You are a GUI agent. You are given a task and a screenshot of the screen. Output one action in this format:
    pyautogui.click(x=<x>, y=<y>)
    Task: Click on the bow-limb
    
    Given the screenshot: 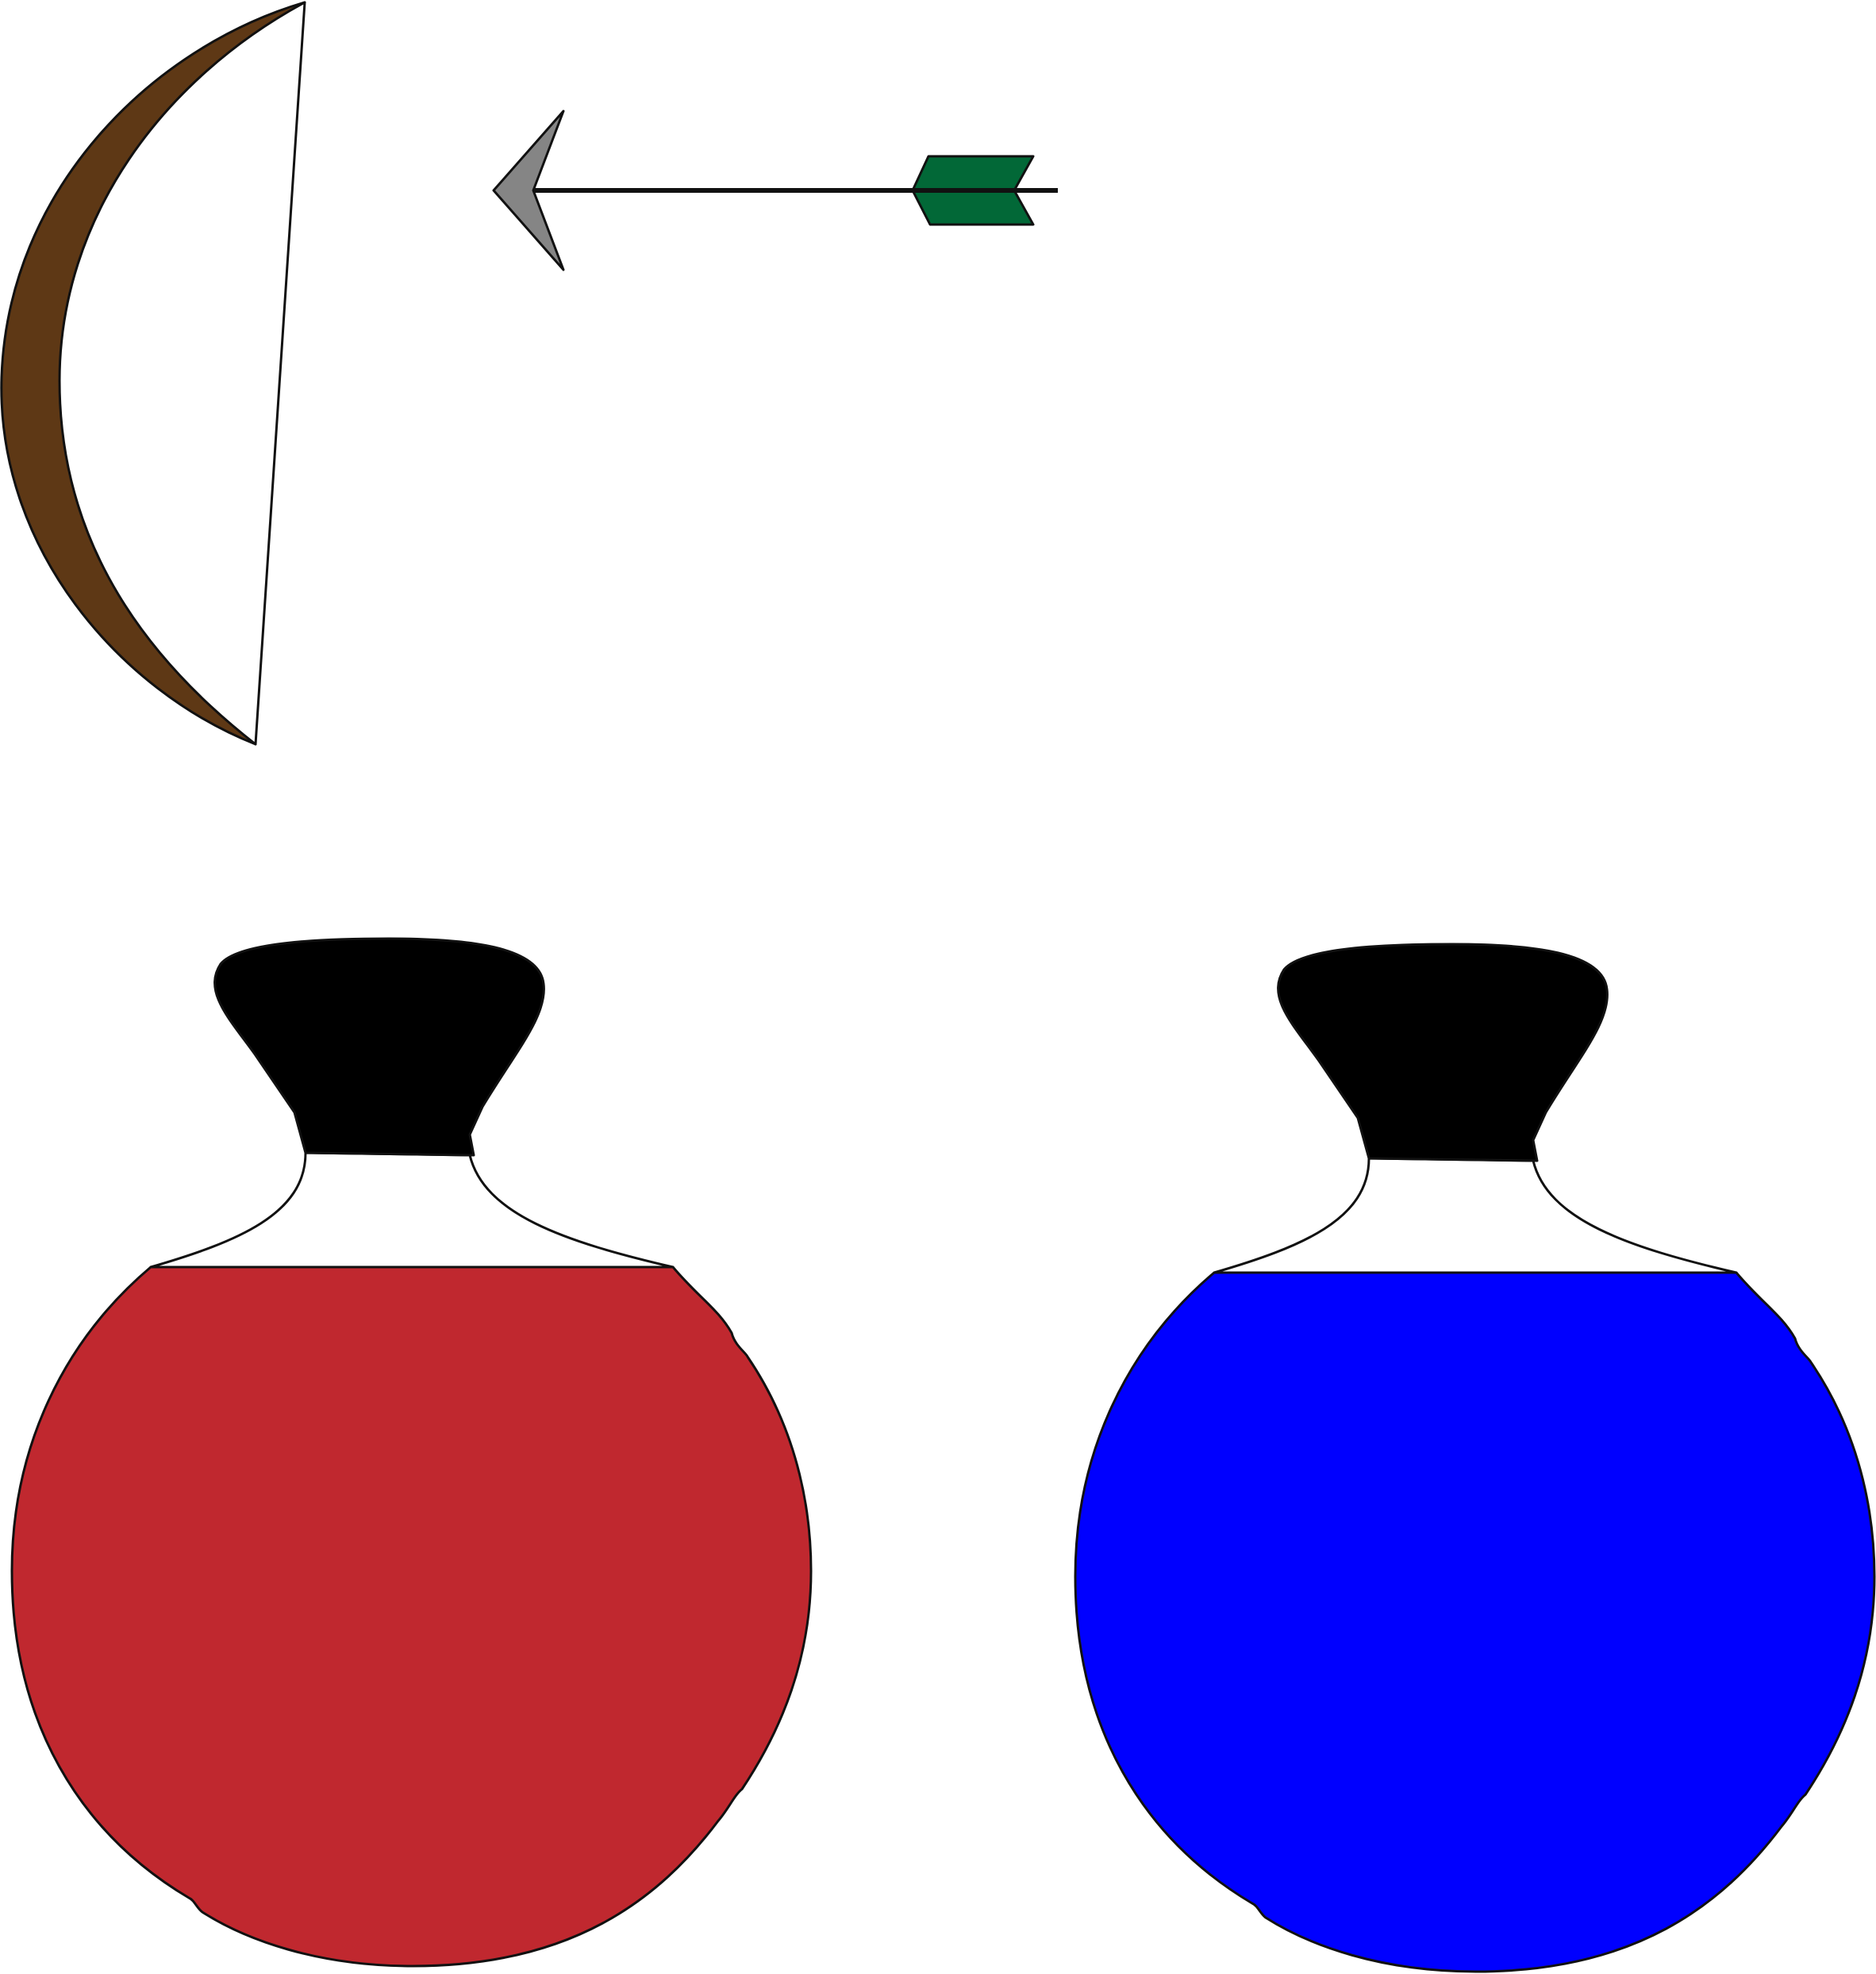 What is the action you would take?
    pyautogui.click(x=153, y=373)
    